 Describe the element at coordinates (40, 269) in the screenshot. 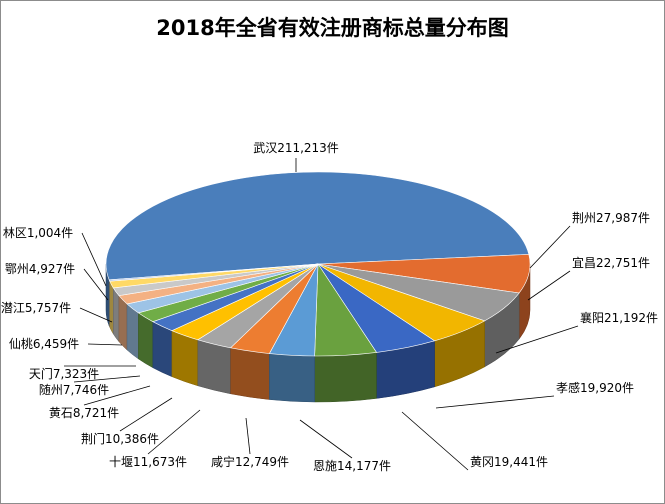

I see `slice-label-鄂州: 鄂州4,927件` at that location.